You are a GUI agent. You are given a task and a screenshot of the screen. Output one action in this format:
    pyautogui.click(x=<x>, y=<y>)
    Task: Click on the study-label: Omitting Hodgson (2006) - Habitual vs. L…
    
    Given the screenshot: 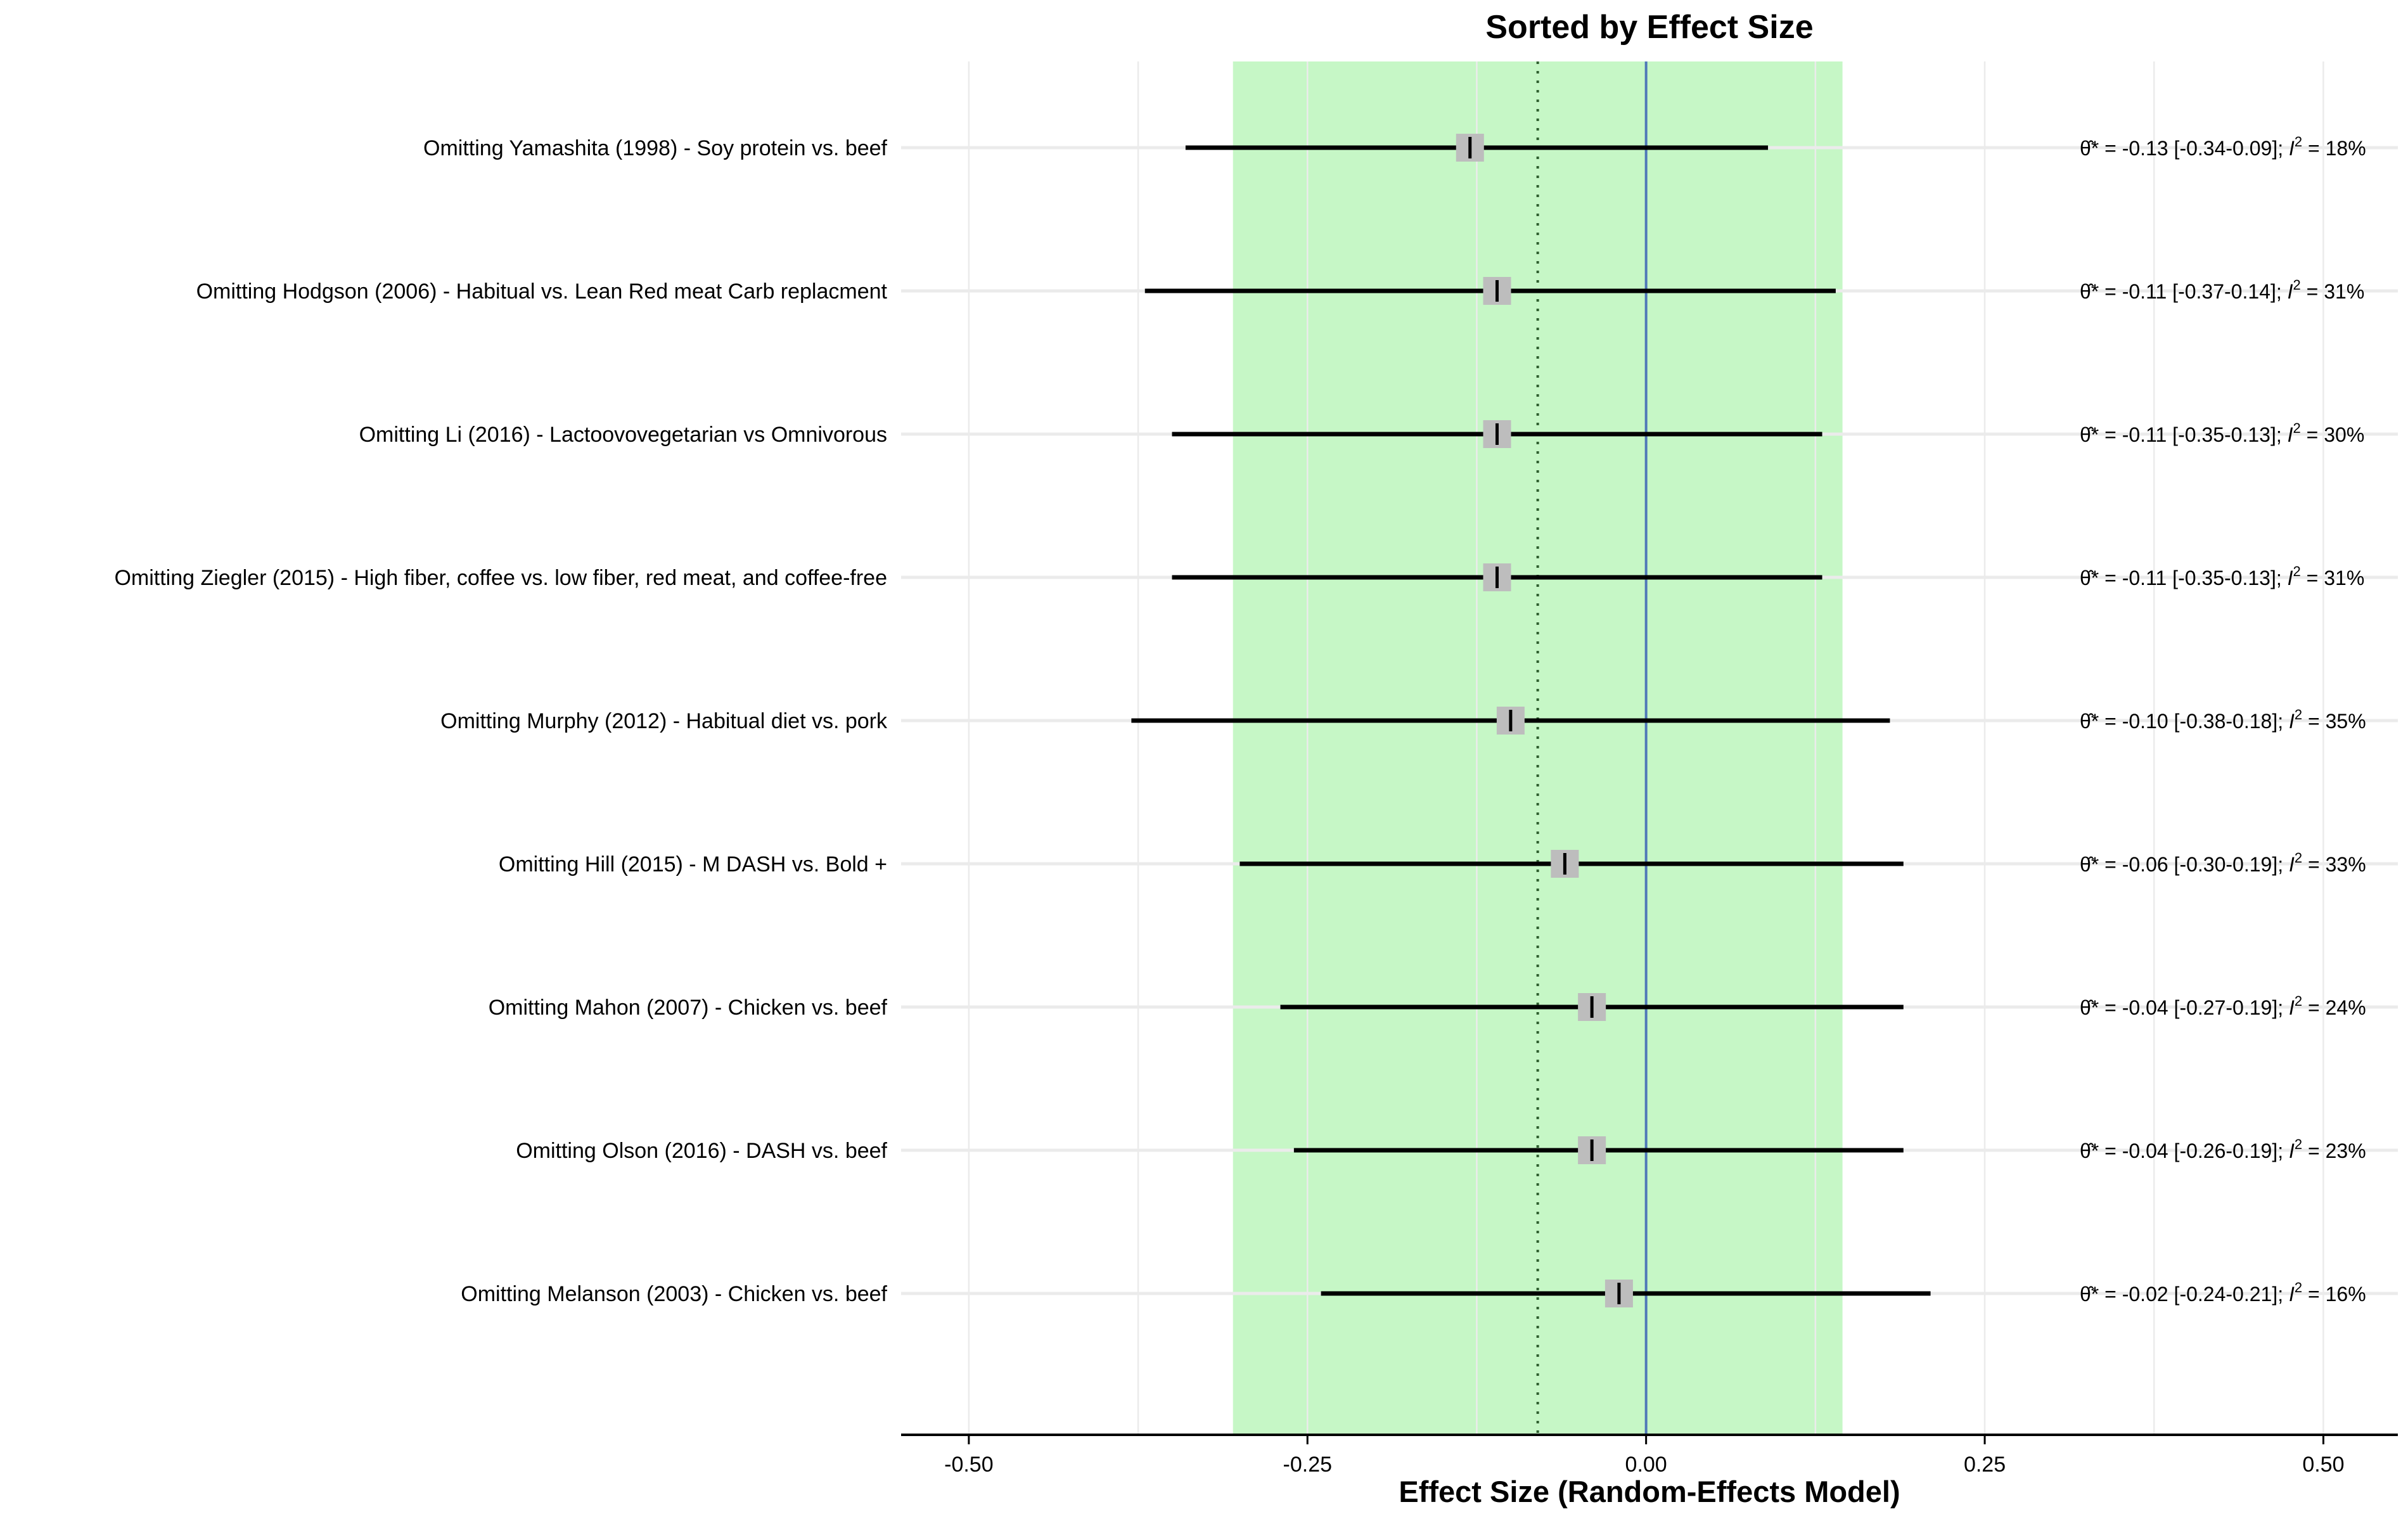 What is the action you would take?
    pyautogui.click(x=542, y=292)
    